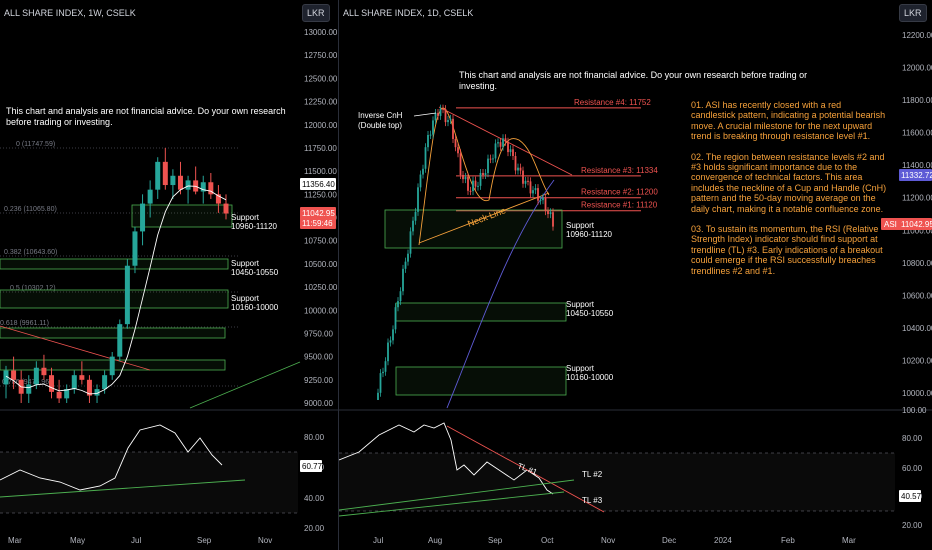 The image size is (932, 550). Describe the element at coordinates (311, 466) in the screenshot. I see `weekly-rsi-tag-bg` at that location.